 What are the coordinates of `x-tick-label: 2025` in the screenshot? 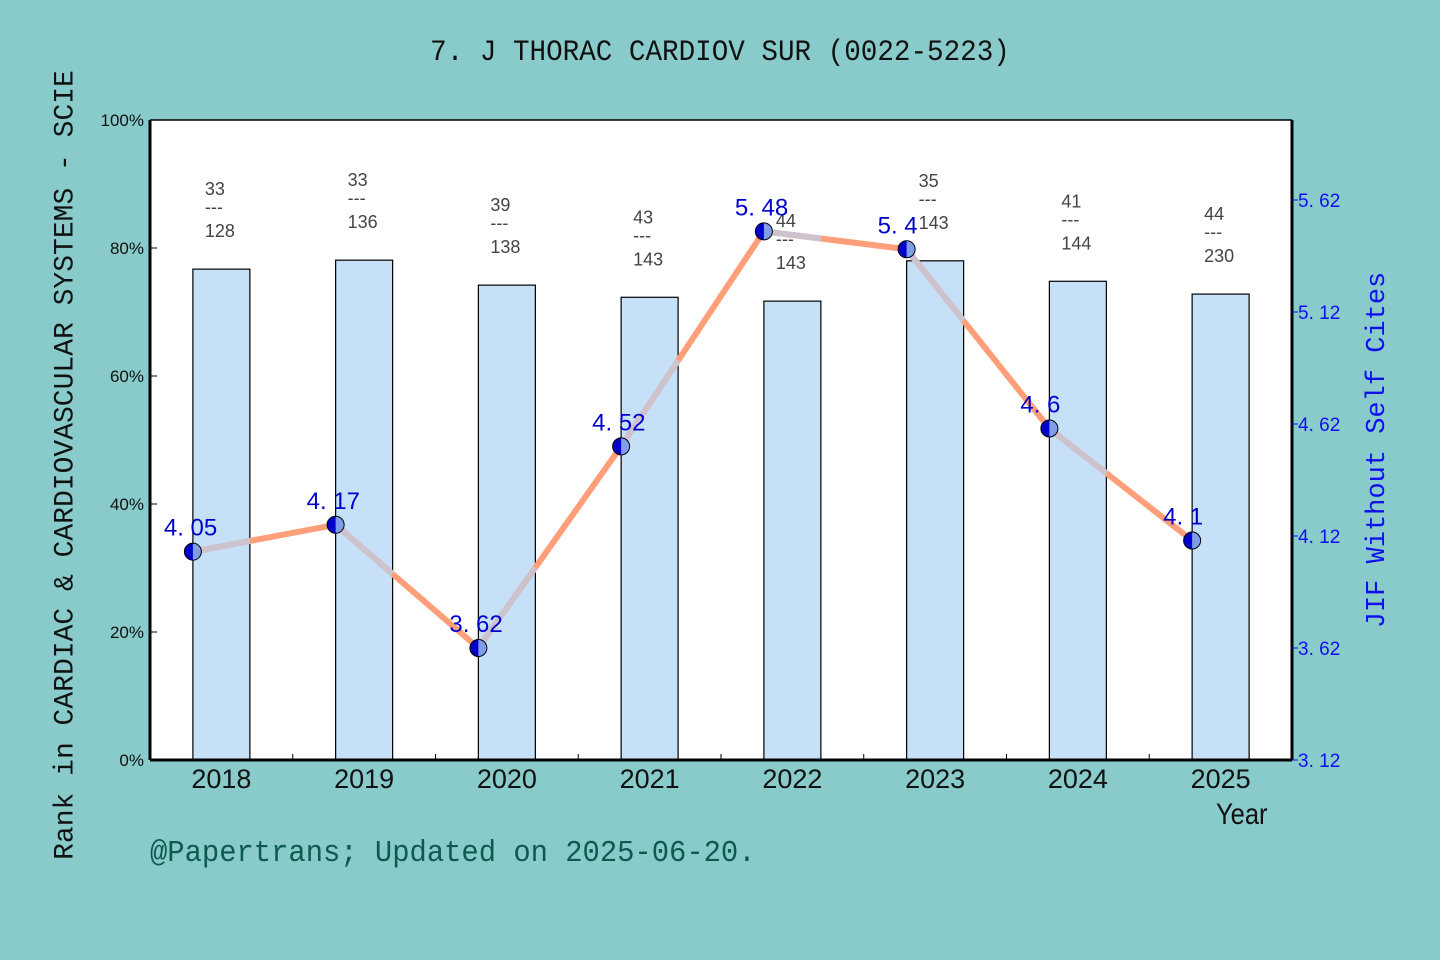 It's located at (1221, 779).